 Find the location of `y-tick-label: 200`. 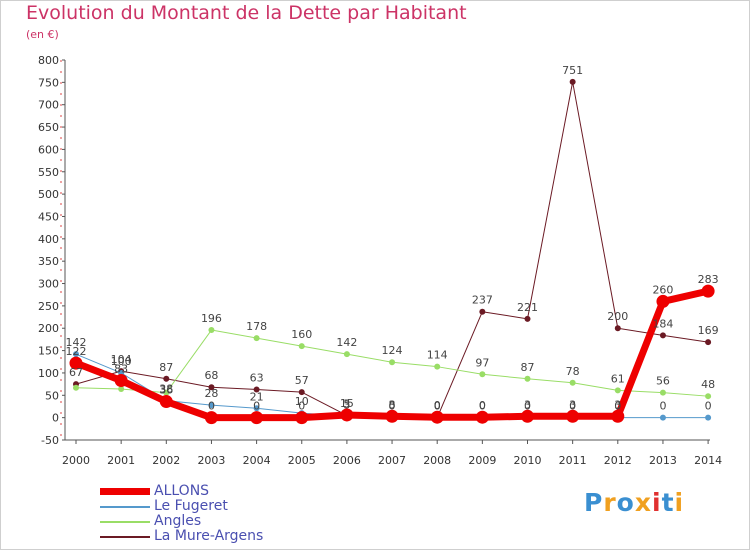

y-tick-label: 200 is located at coordinates (48, 328).